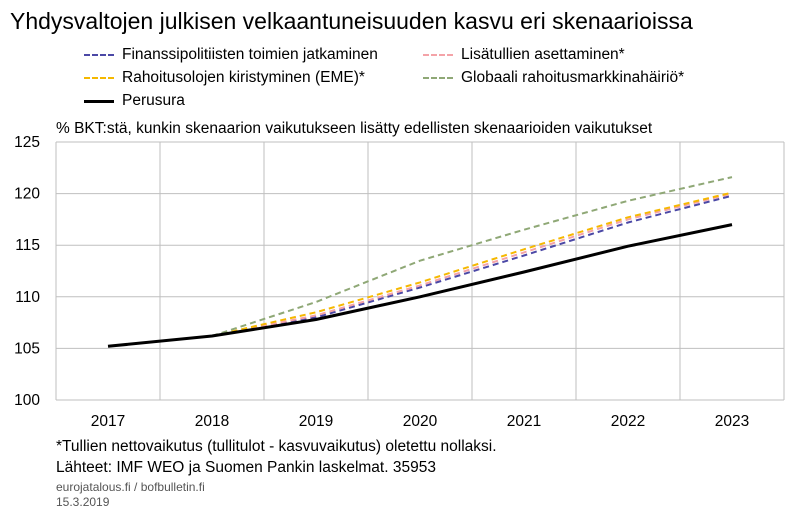  I want to click on legend-item: Rahoitusolojen kiristyminen (EME)*, so click(224, 78).